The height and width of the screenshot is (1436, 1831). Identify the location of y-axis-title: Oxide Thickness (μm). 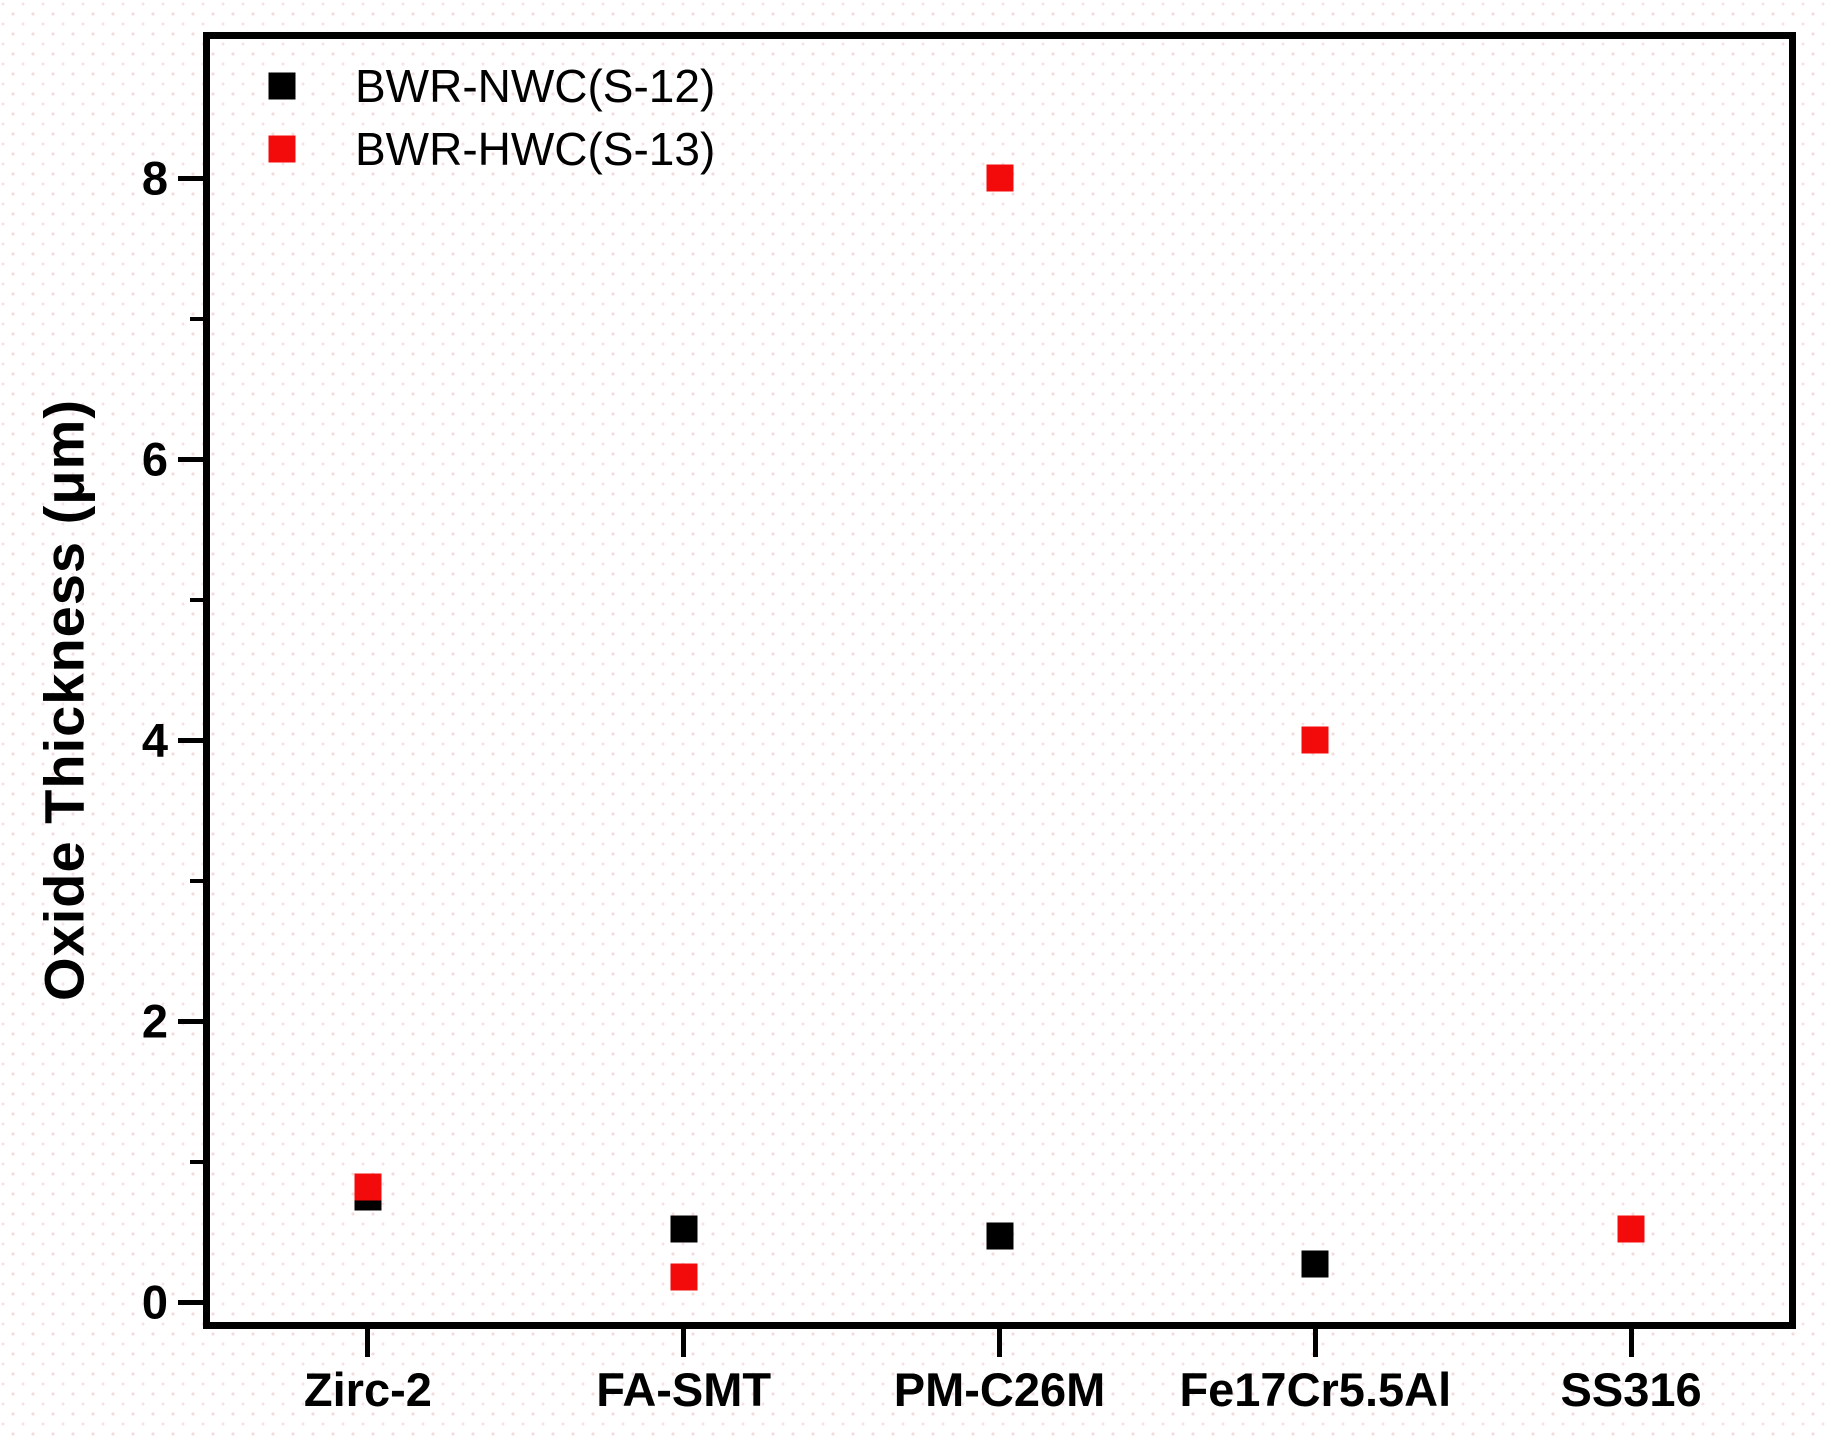
(64, 700).